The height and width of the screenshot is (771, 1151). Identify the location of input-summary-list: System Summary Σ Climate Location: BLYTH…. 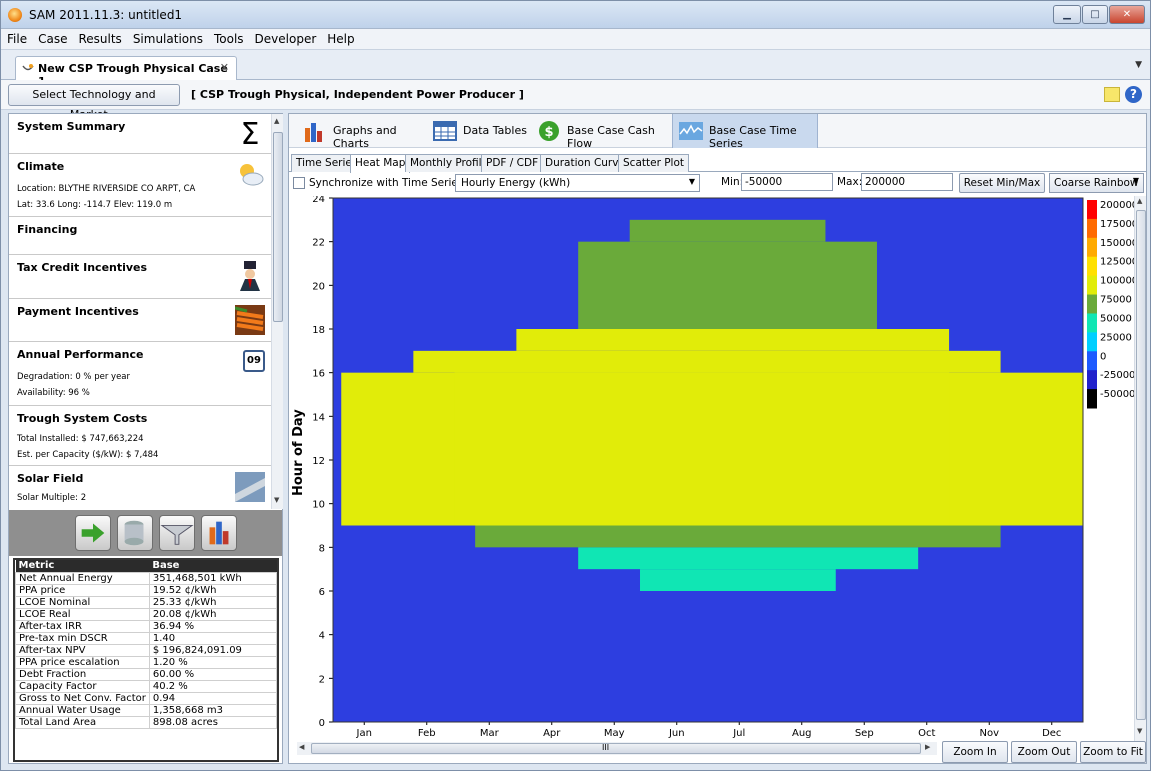
(140, 311).